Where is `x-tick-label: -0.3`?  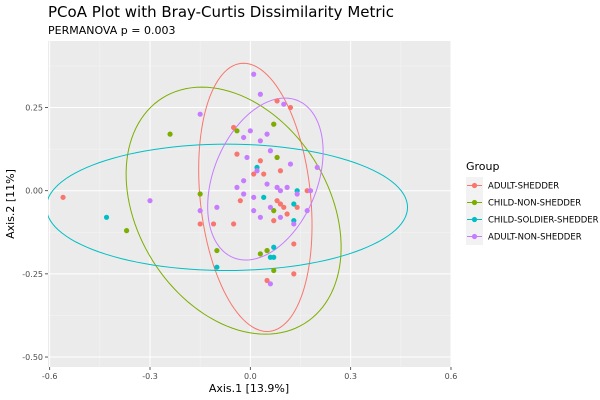 x-tick-label: -0.3 is located at coordinates (150, 376).